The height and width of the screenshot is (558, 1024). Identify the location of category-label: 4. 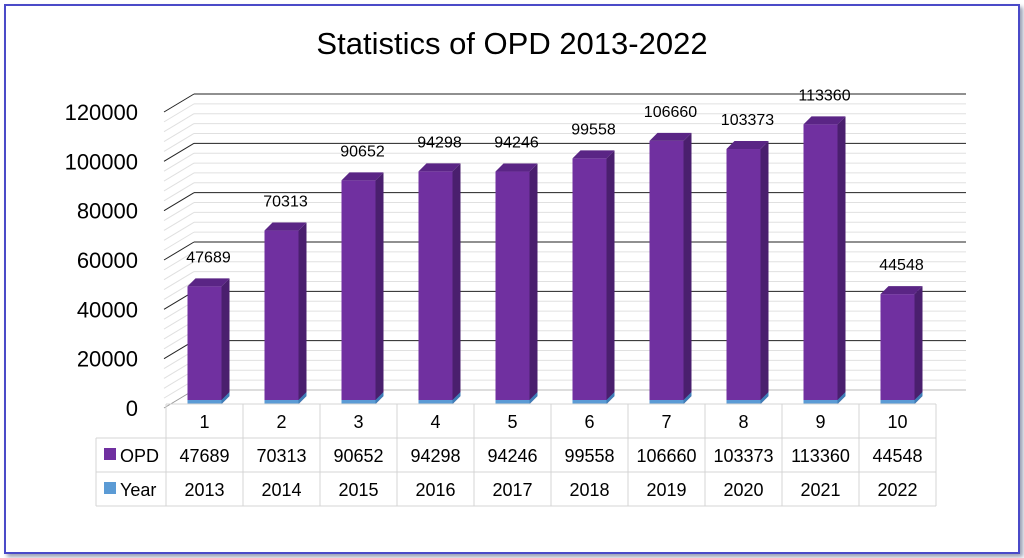
(435, 422).